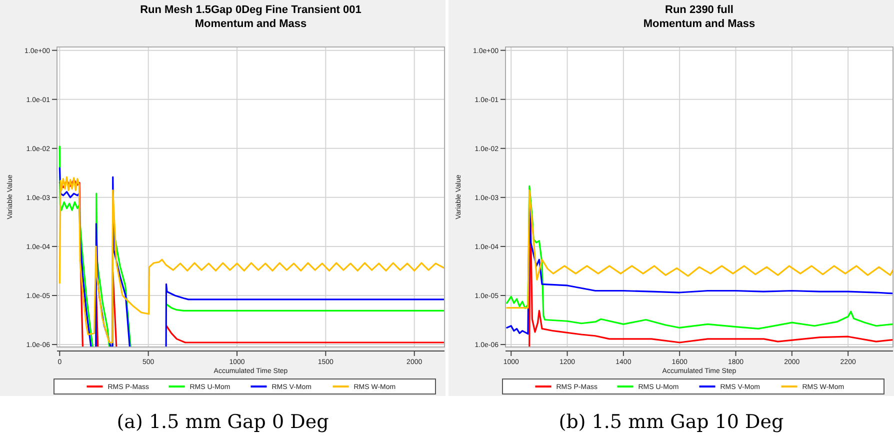  Describe the element at coordinates (222, 422) in the screenshot. I see `text: (a) 1.5 mm Gap 0 Deg` at that location.